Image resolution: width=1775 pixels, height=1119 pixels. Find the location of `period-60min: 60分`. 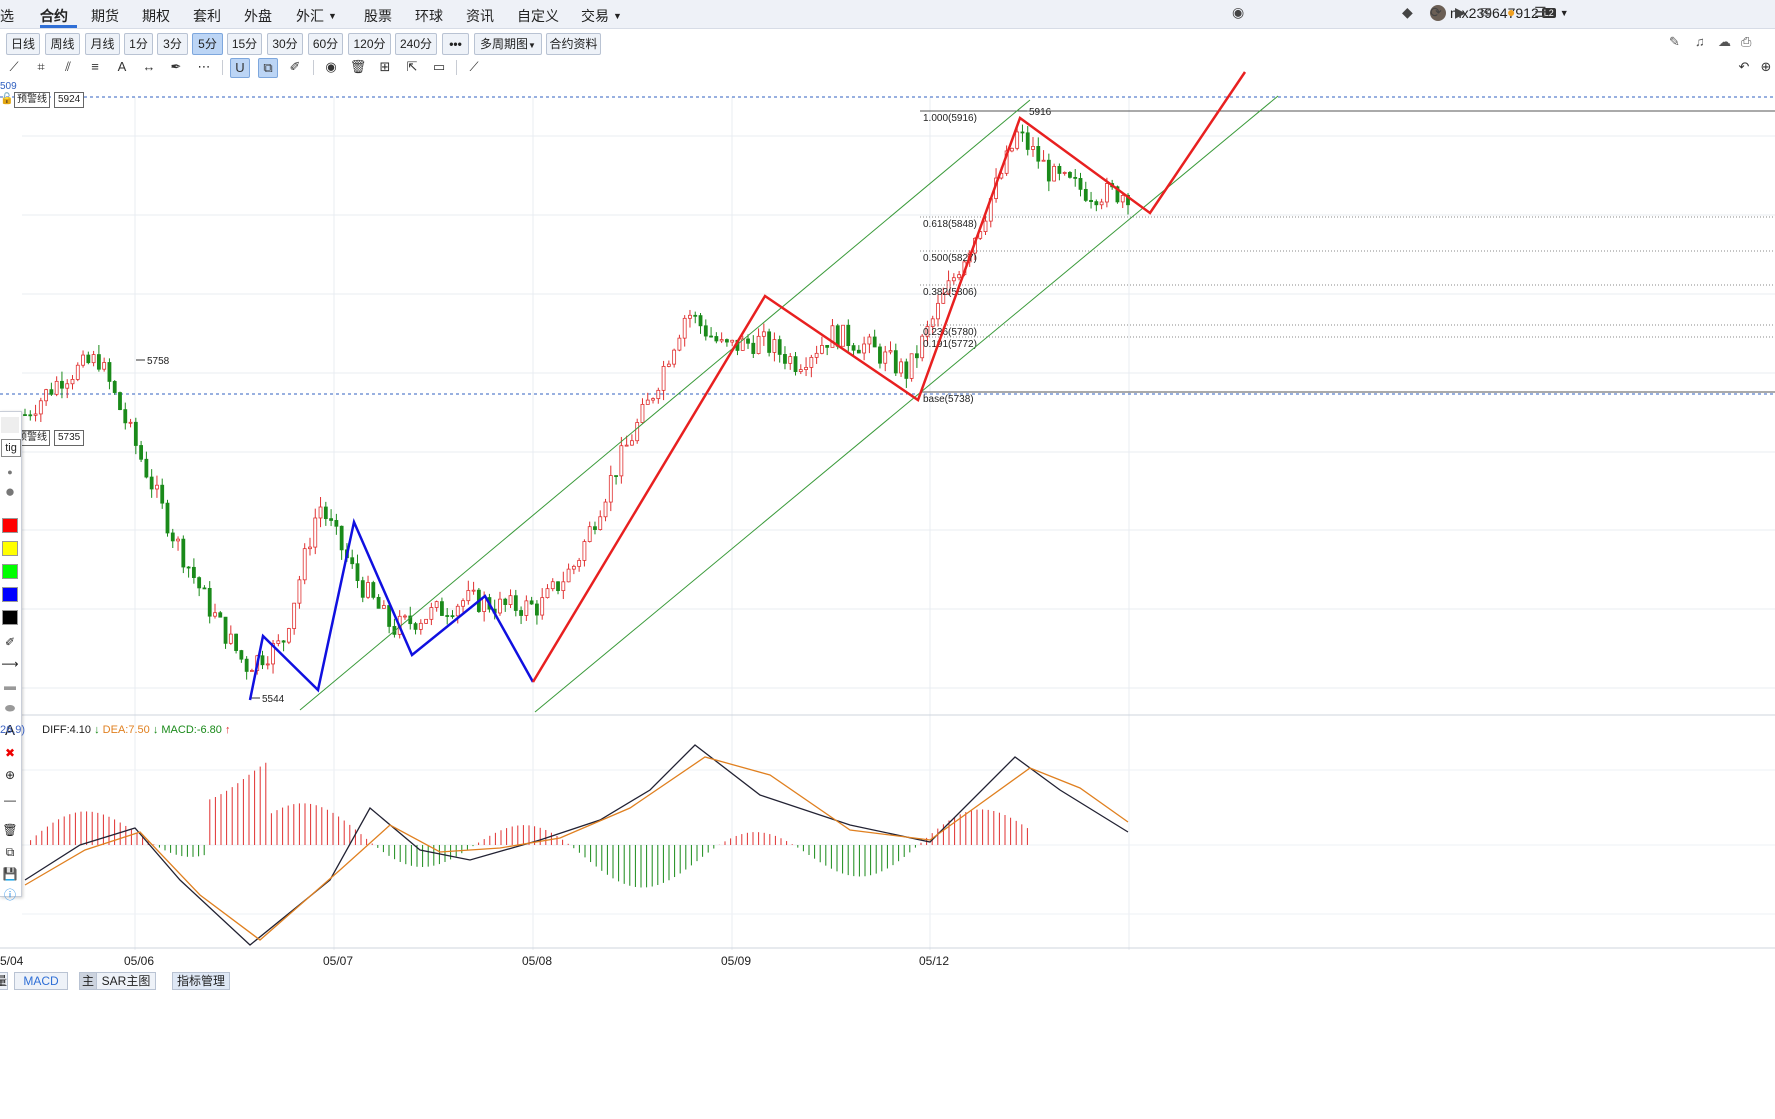

period-60min: 60分 is located at coordinates (325, 44).